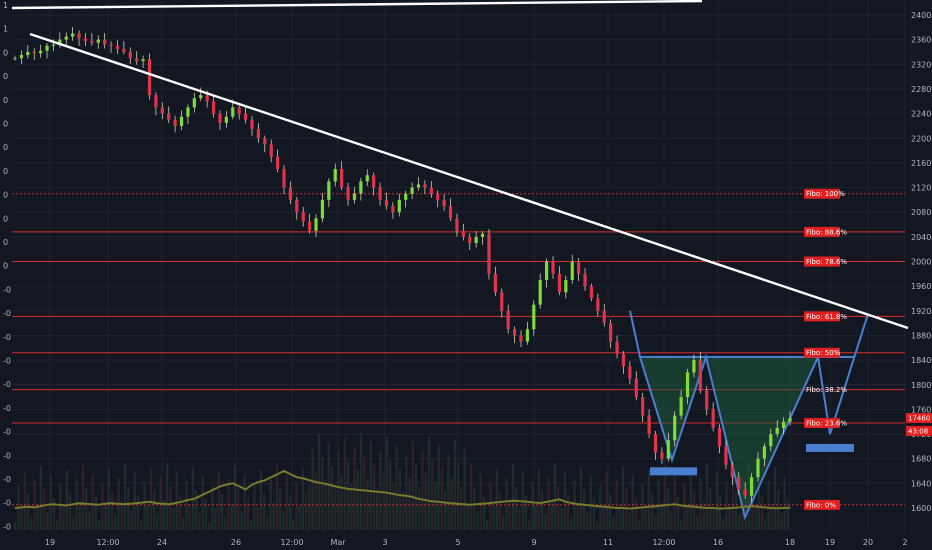  I want to click on time-axis: 19 12:00 24 26 12:00 Mar 3 5 9 11 12:00 16 18 19 20 2, so click(466, 541).